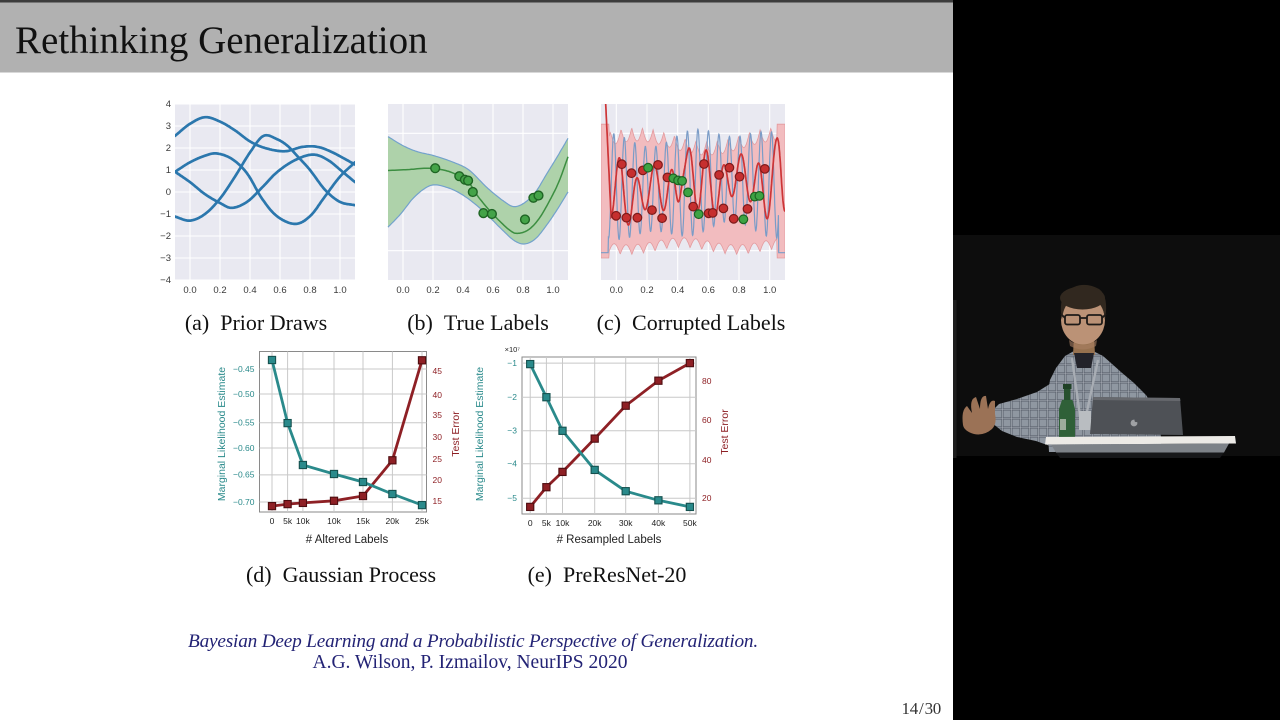 The height and width of the screenshot is (720, 1280). I want to click on svg-text: 80, so click(707, 381).